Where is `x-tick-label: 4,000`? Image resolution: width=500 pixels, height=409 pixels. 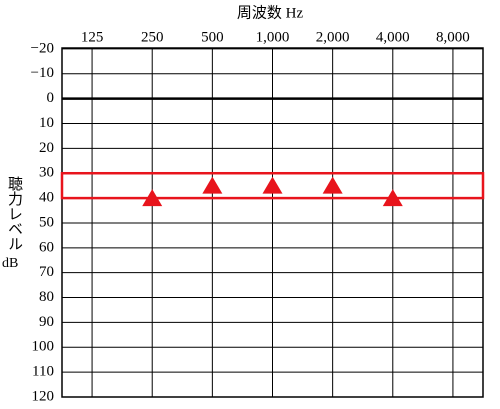 x-tick-label: 4,000 is located at coordinates (393, 37).